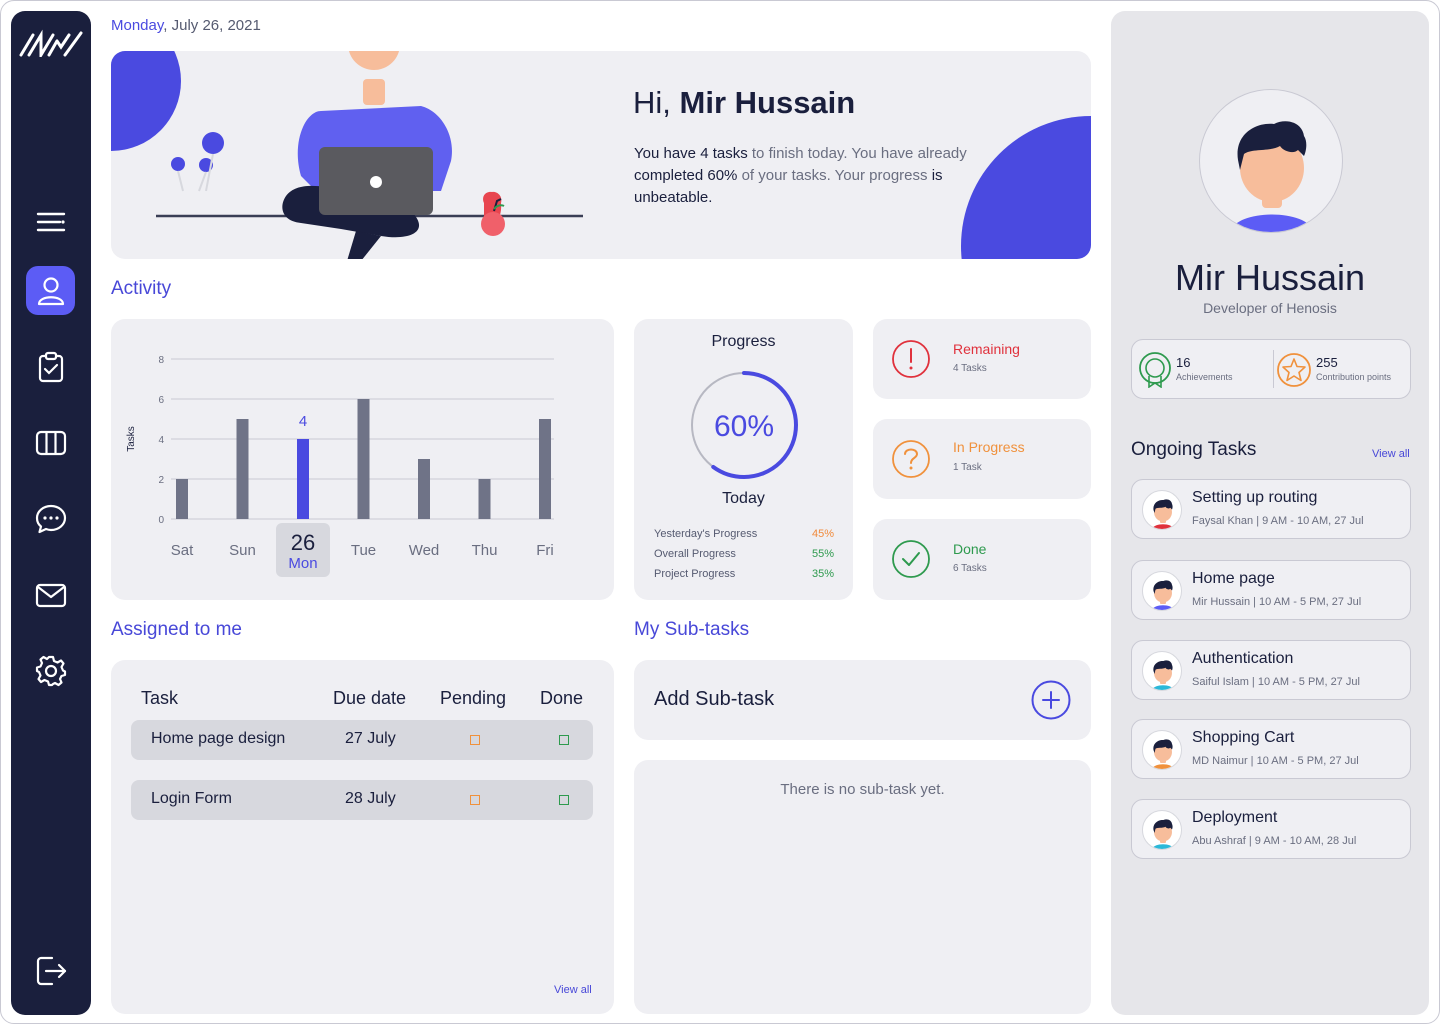 This screenshot has height=1024, width=1440. I want to click on columns-icon, so click(50, 442).